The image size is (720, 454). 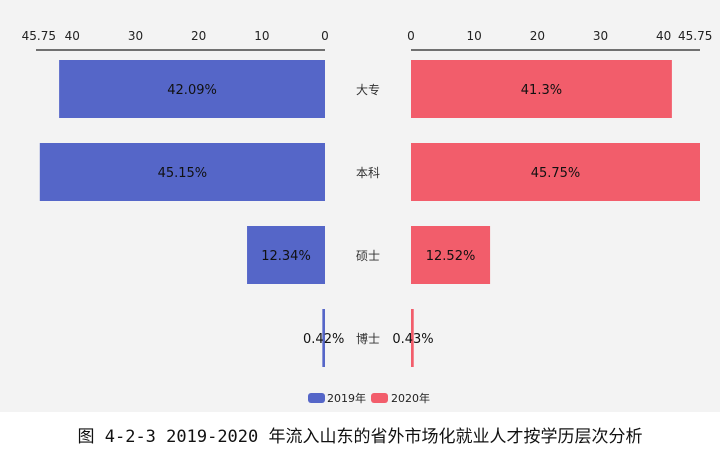 I want to click on left-tick-label: 45.75, so click(x=39, y=36).